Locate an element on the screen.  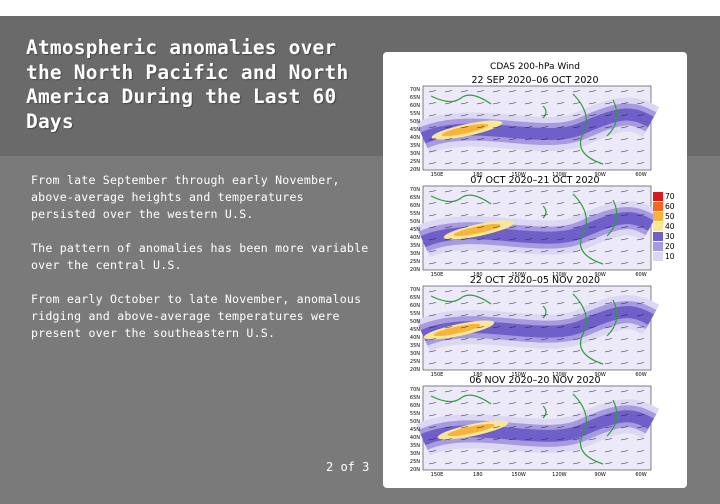
colorbar-label: 40 is located at coordinates (670, 226).